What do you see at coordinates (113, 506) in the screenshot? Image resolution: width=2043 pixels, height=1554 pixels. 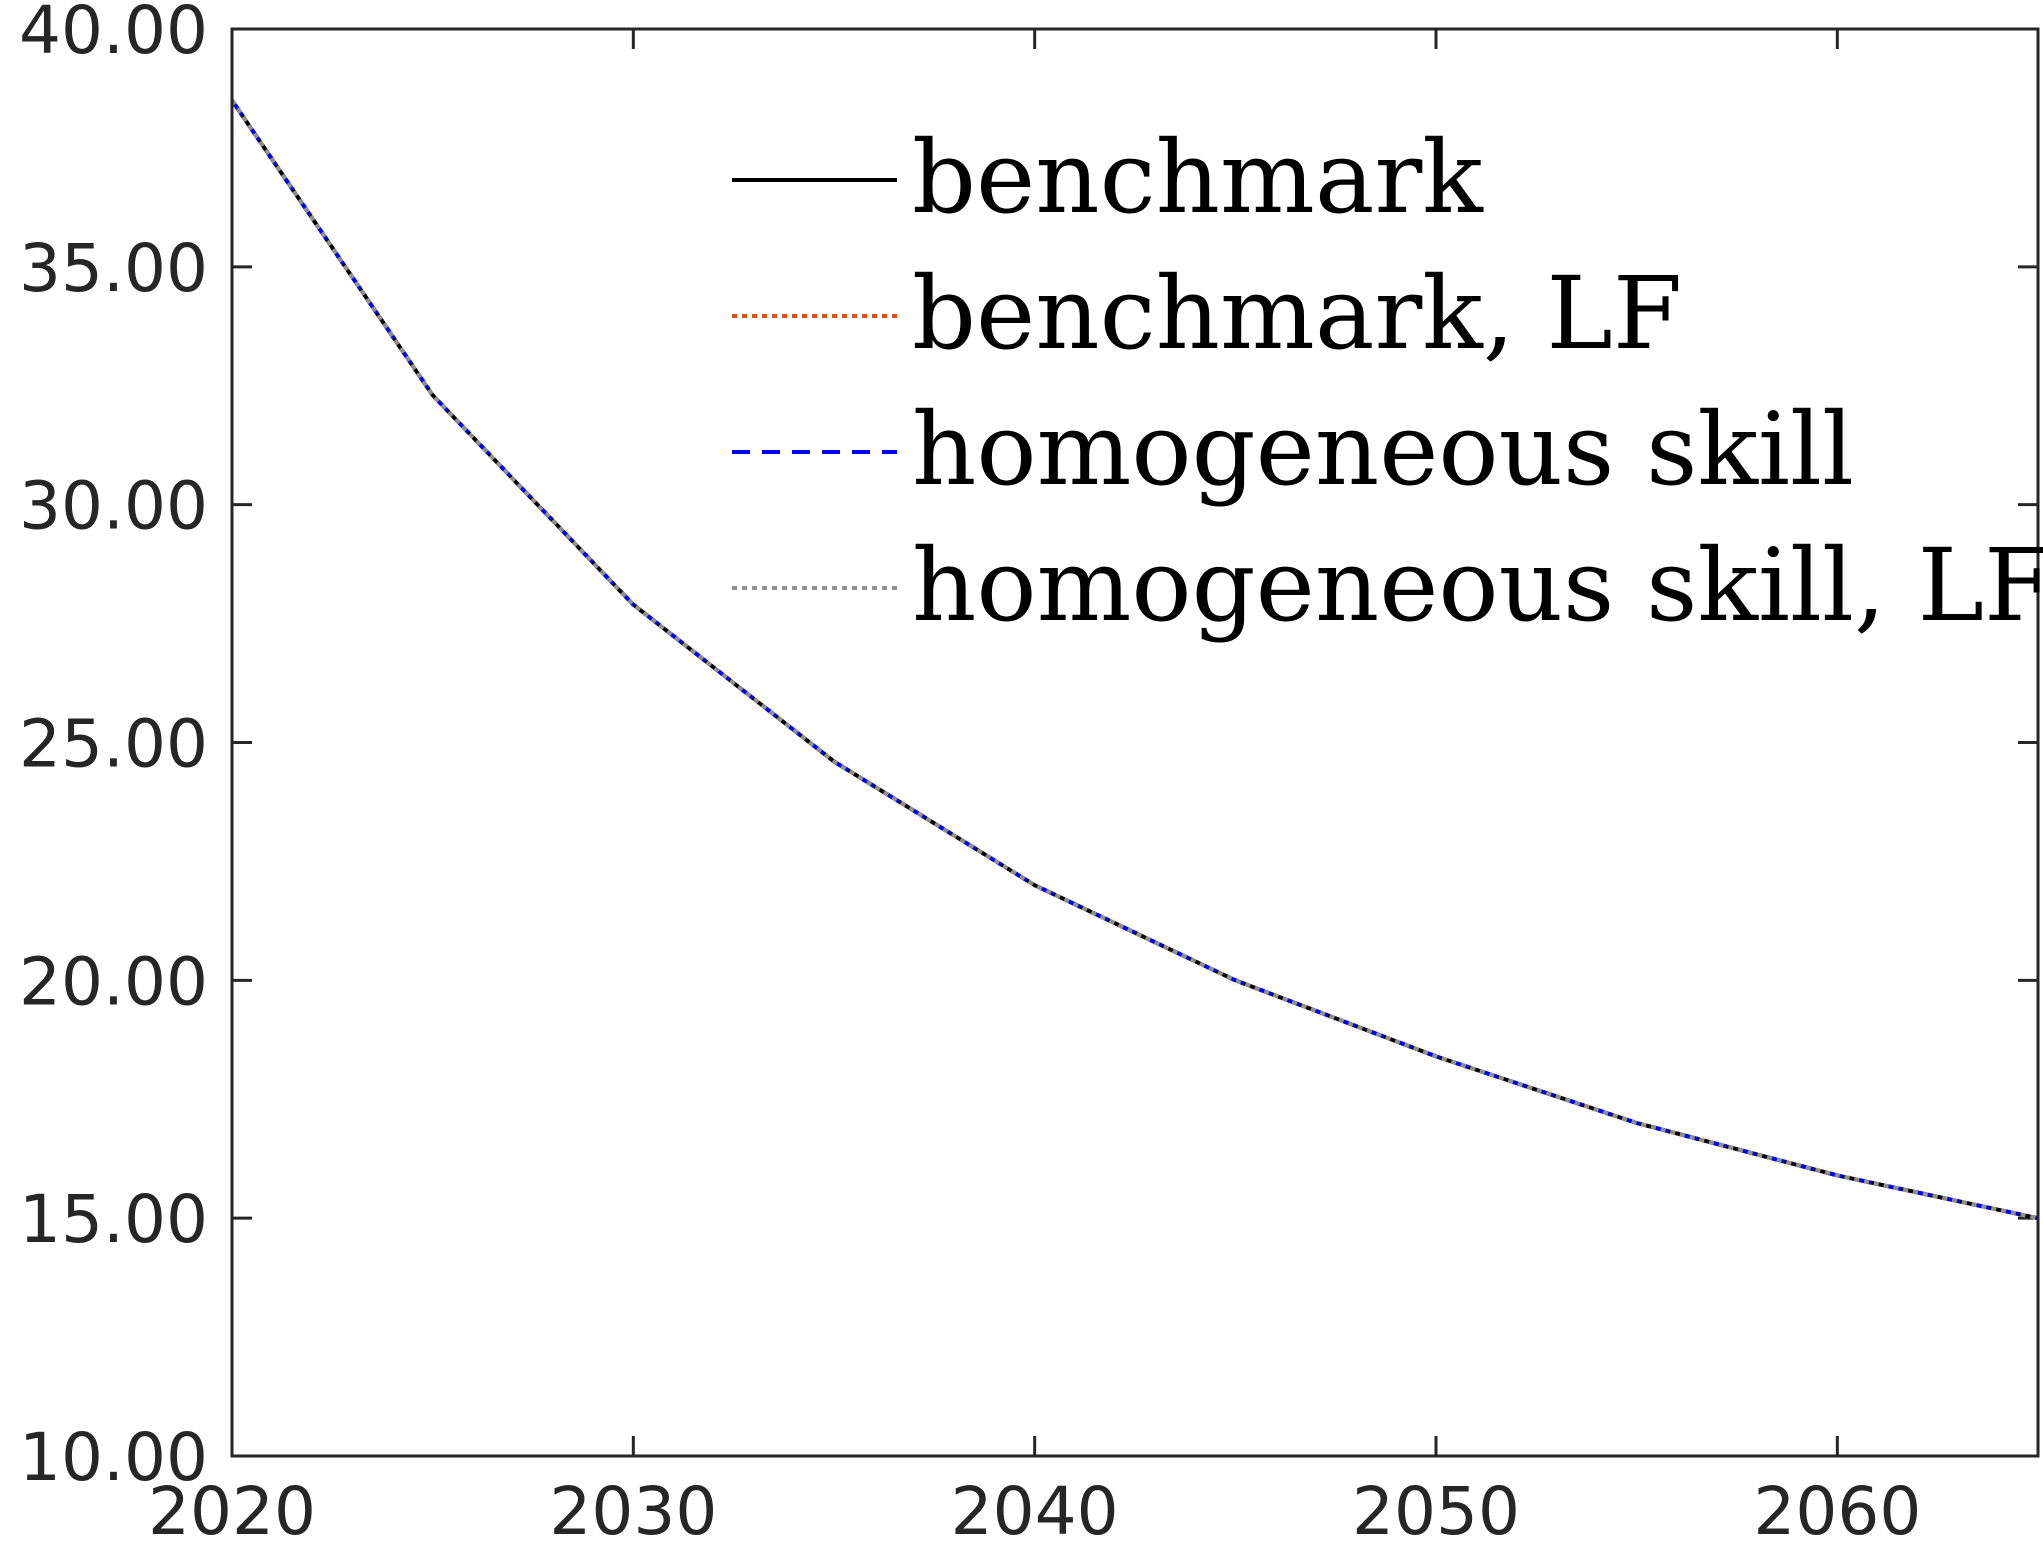 I see `y-tick-label: 30.00` at bounding box center [113, 506].